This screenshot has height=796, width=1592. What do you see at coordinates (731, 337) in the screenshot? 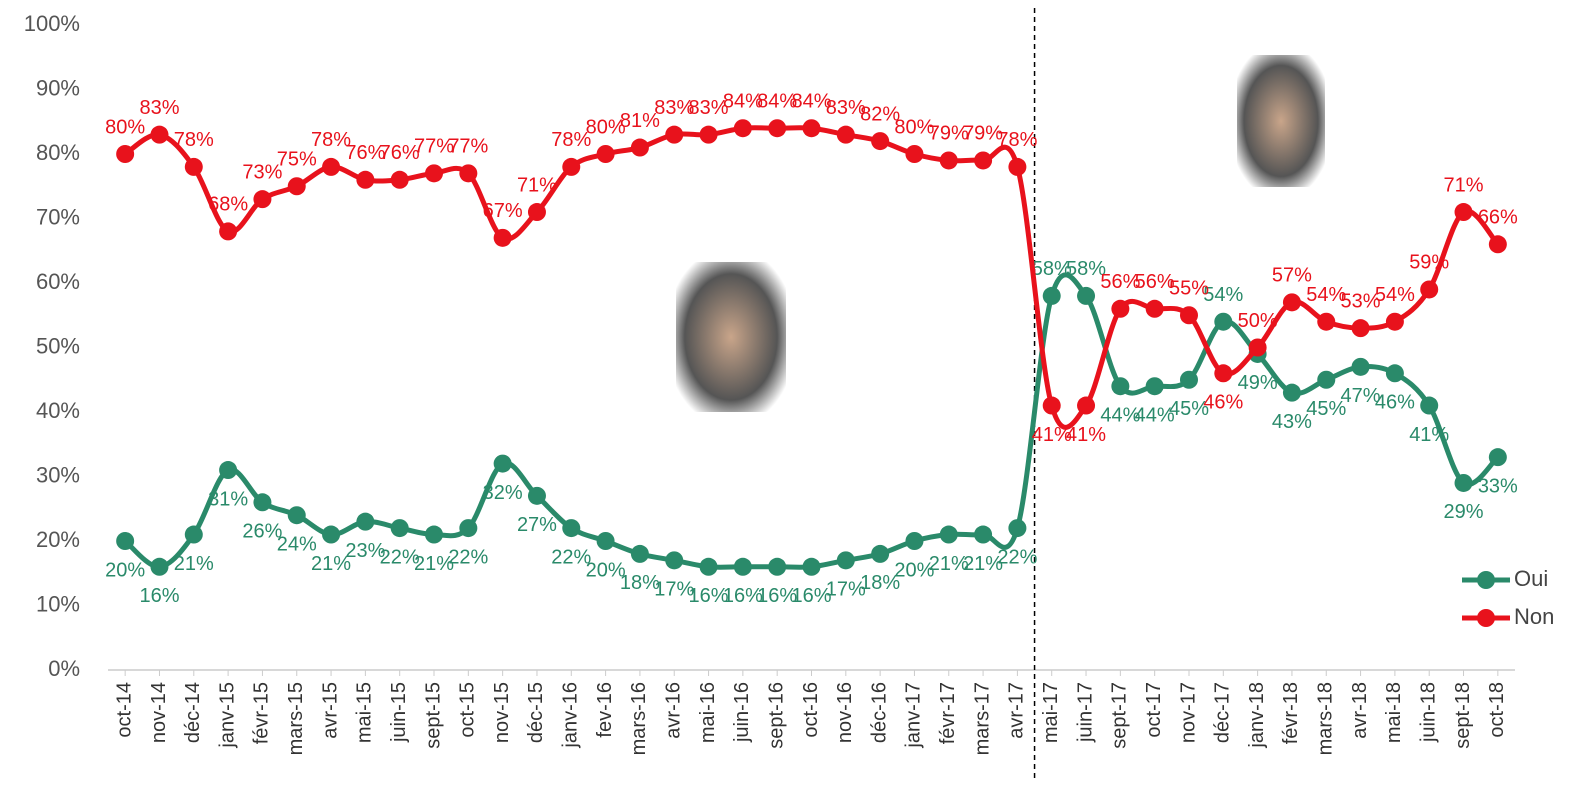
I see `portrait-hollande` at bounding box center [731, 337].